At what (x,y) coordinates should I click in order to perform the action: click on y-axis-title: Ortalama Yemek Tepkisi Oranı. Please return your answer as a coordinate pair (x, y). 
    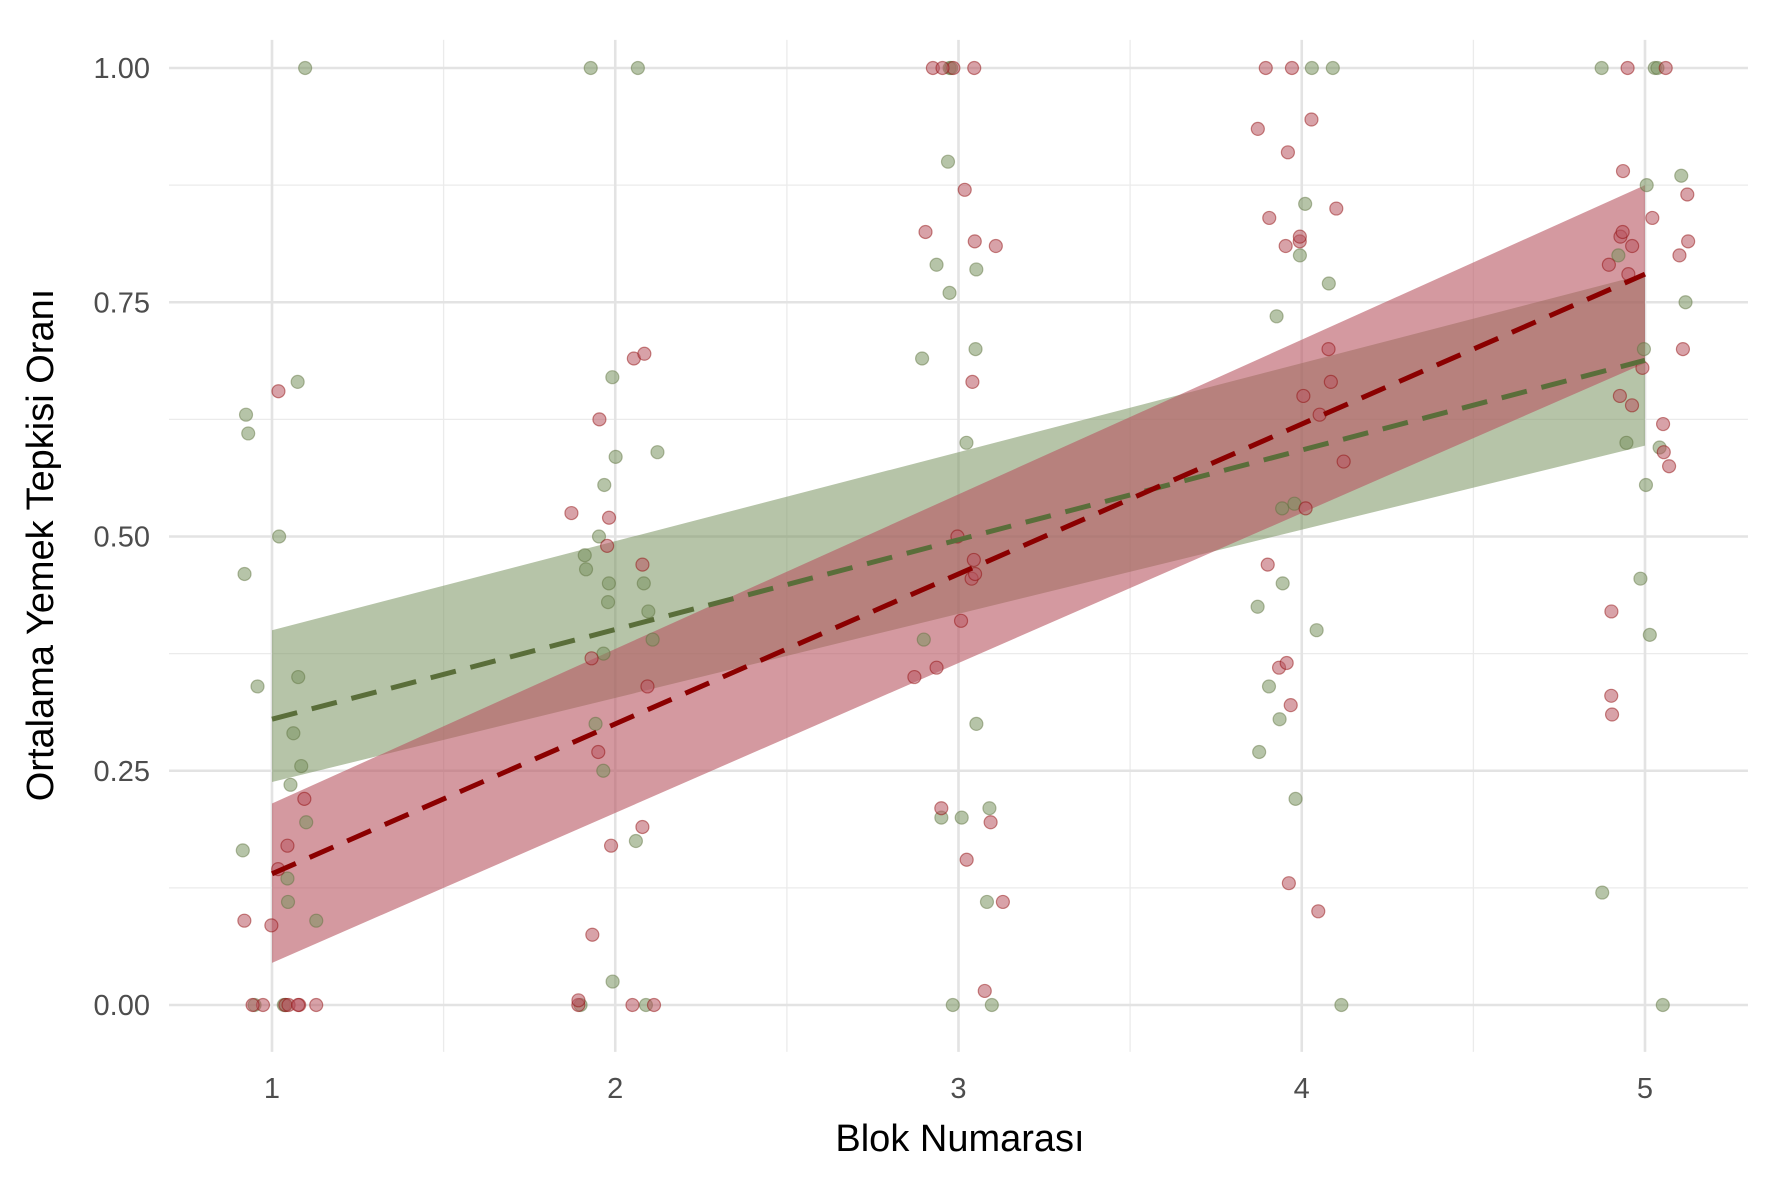
    Looking at the image, I should click on (41, 545).